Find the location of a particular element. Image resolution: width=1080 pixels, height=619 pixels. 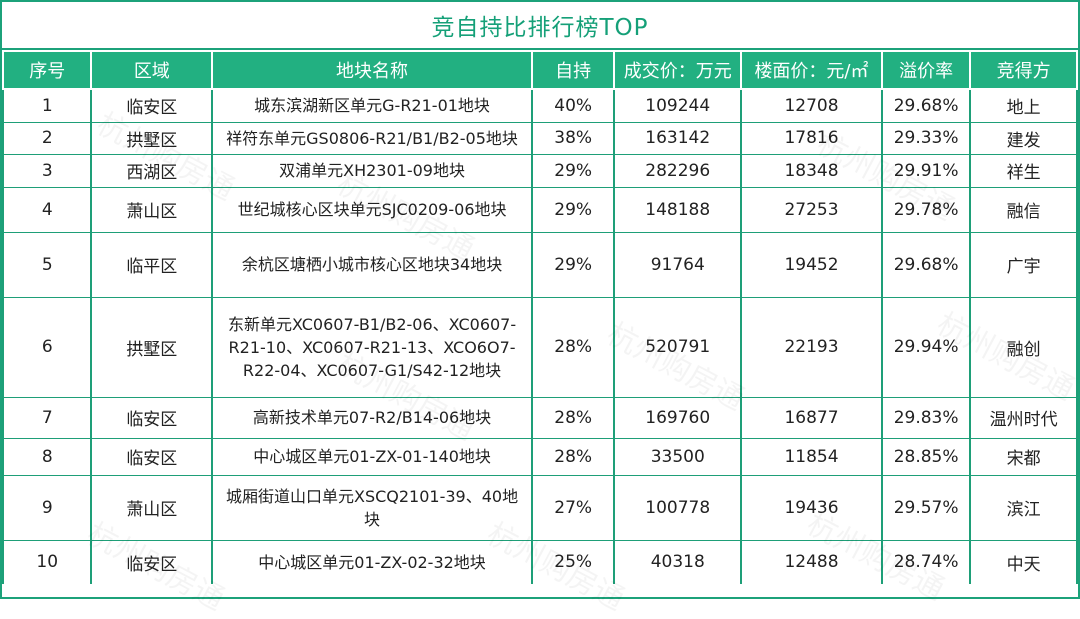

cell-premium: 29.33% is located at coordinates (926, 138).